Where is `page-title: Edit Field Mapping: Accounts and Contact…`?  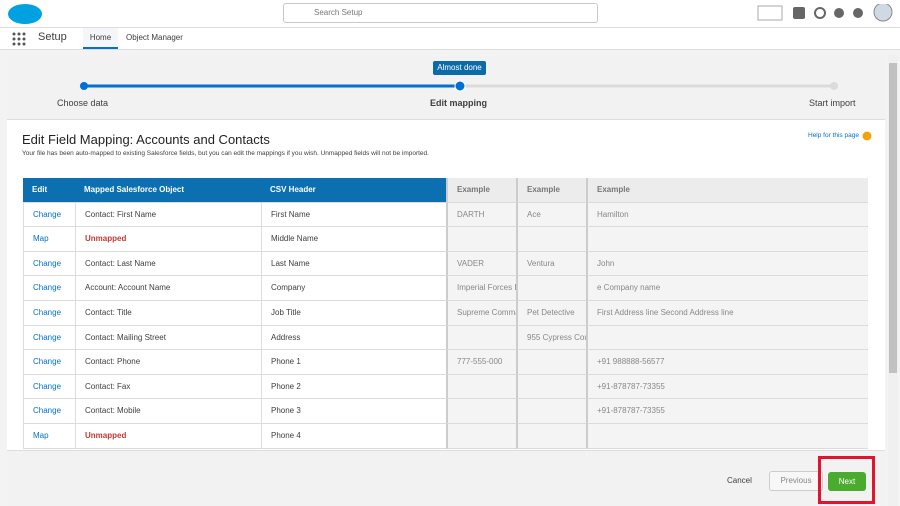
page-title: Edit Field Mapping: Accounts and Contact… is located at coordinates (146, 139).